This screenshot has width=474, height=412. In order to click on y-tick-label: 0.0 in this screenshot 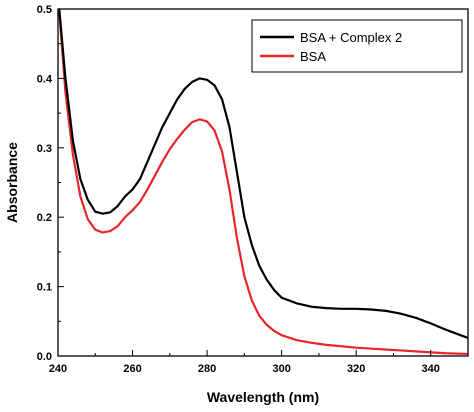, I will do `click(44, 357)`.